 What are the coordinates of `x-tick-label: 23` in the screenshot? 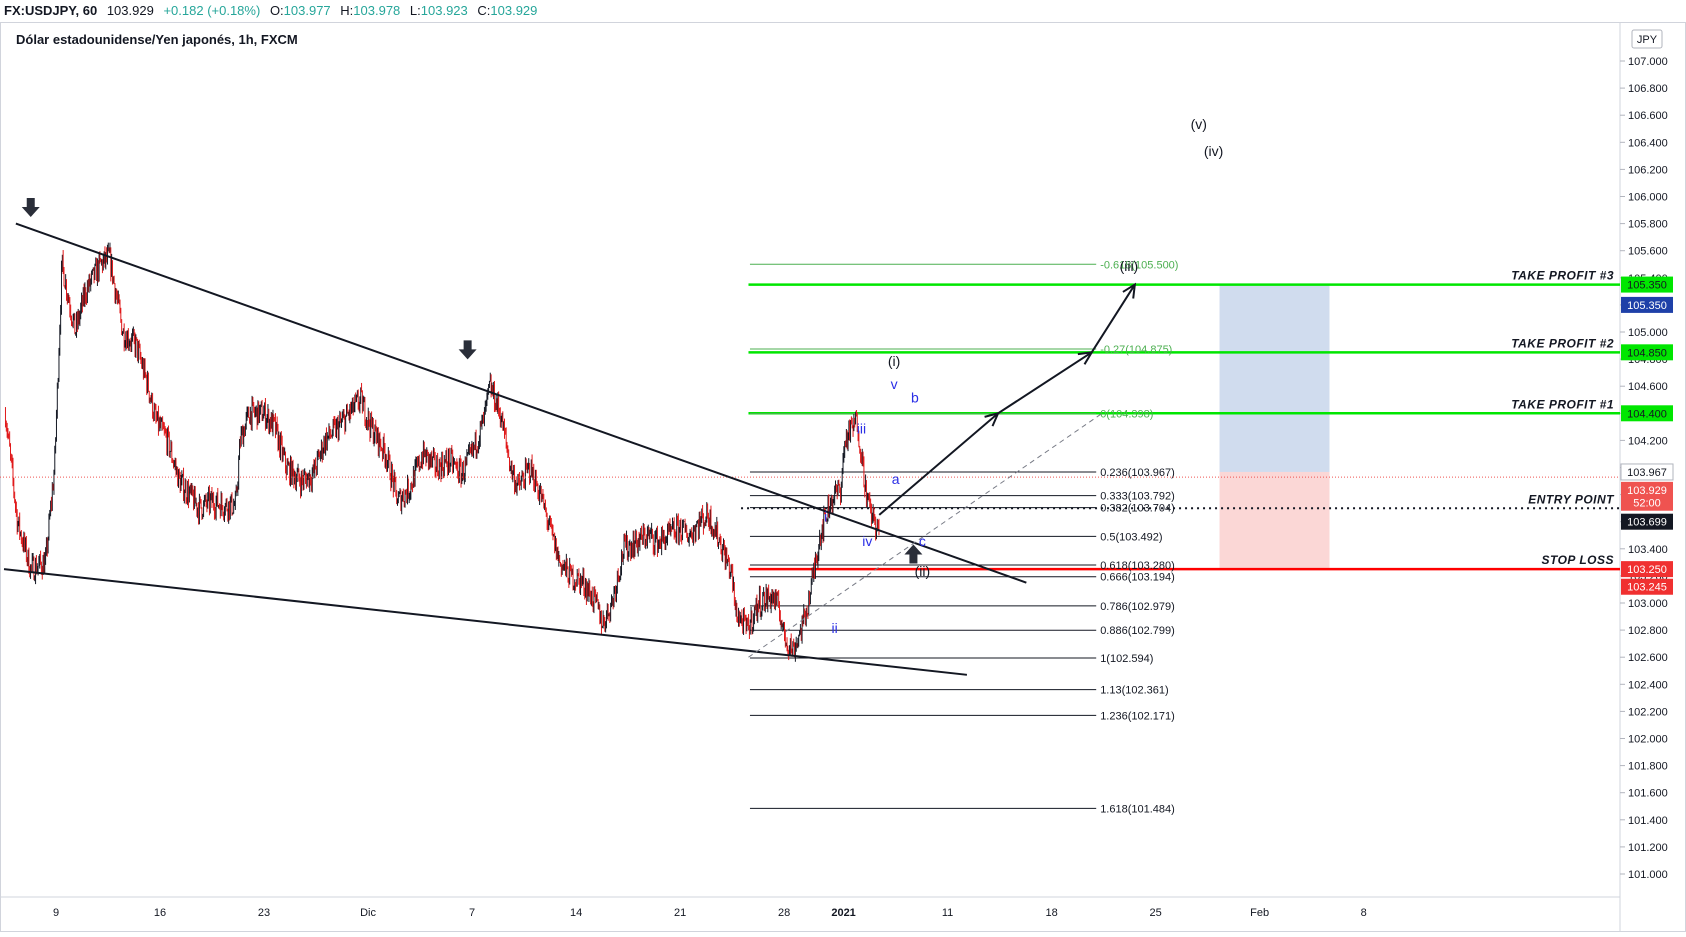 It's located at (264, 913).